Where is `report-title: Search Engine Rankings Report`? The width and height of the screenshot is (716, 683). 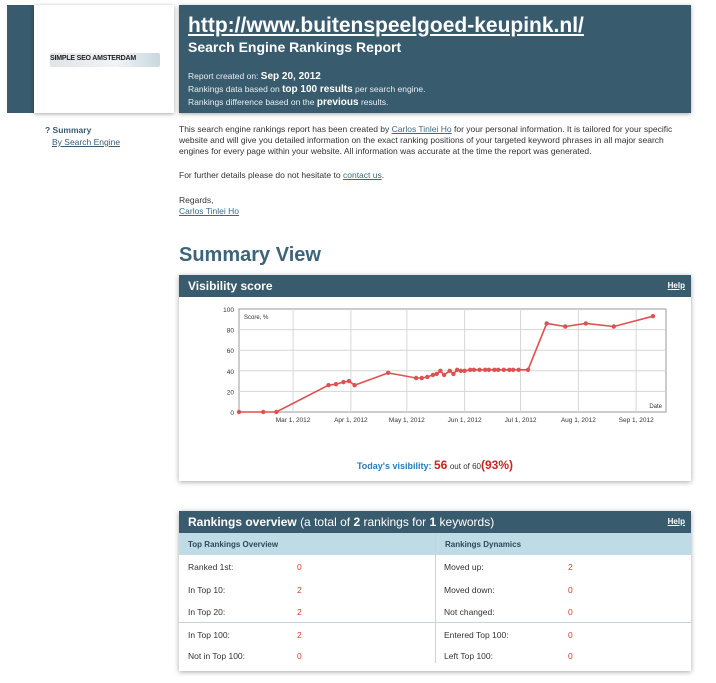
report-title: Search Engine Rankings Report is located at coordinates (295, 47).